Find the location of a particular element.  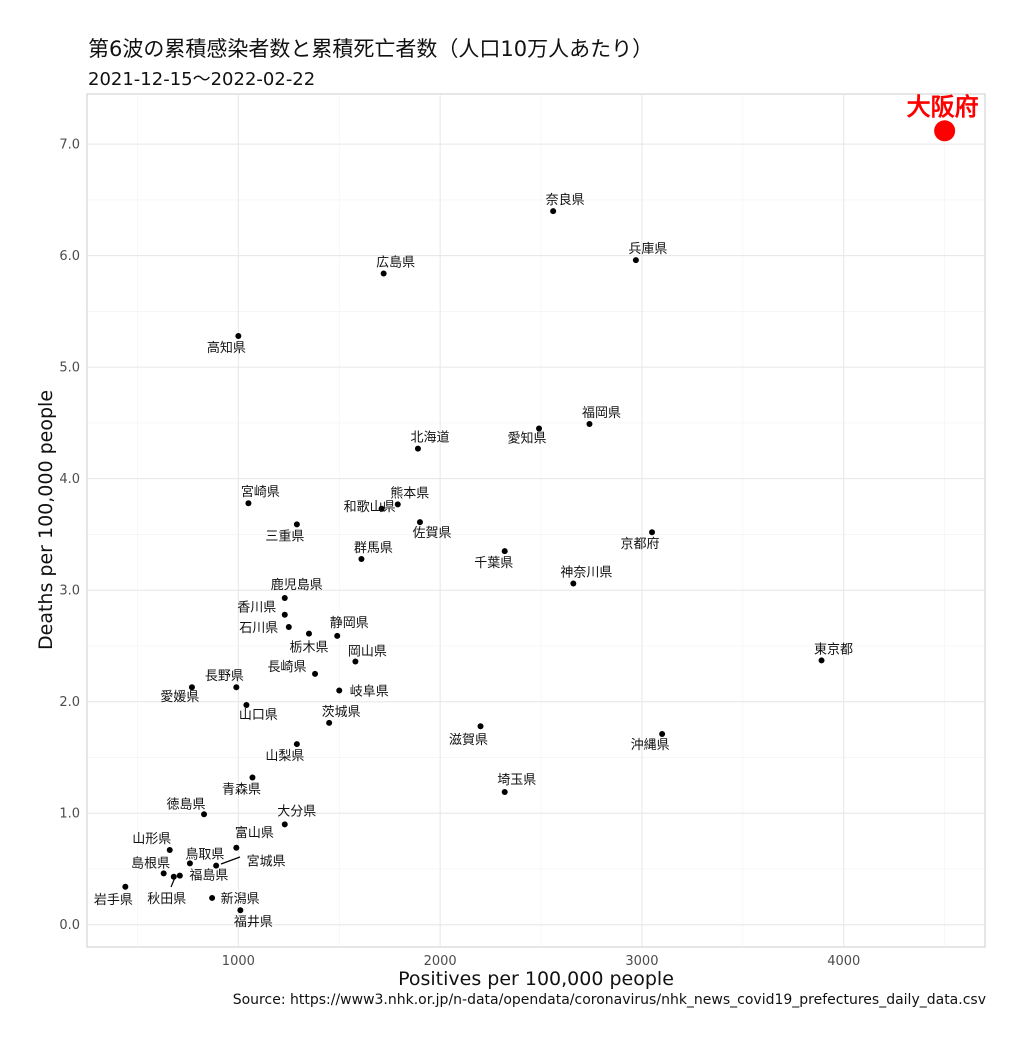

point-label: 千葉県 is located at coordinates (493, 563).